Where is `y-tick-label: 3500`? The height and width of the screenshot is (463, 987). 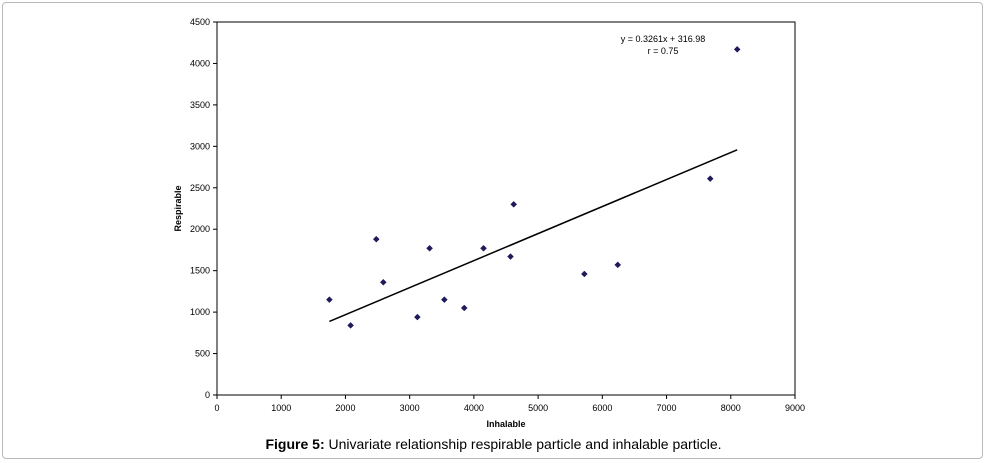
y-tick-label: 3500 is located at coordinates (200, 105).